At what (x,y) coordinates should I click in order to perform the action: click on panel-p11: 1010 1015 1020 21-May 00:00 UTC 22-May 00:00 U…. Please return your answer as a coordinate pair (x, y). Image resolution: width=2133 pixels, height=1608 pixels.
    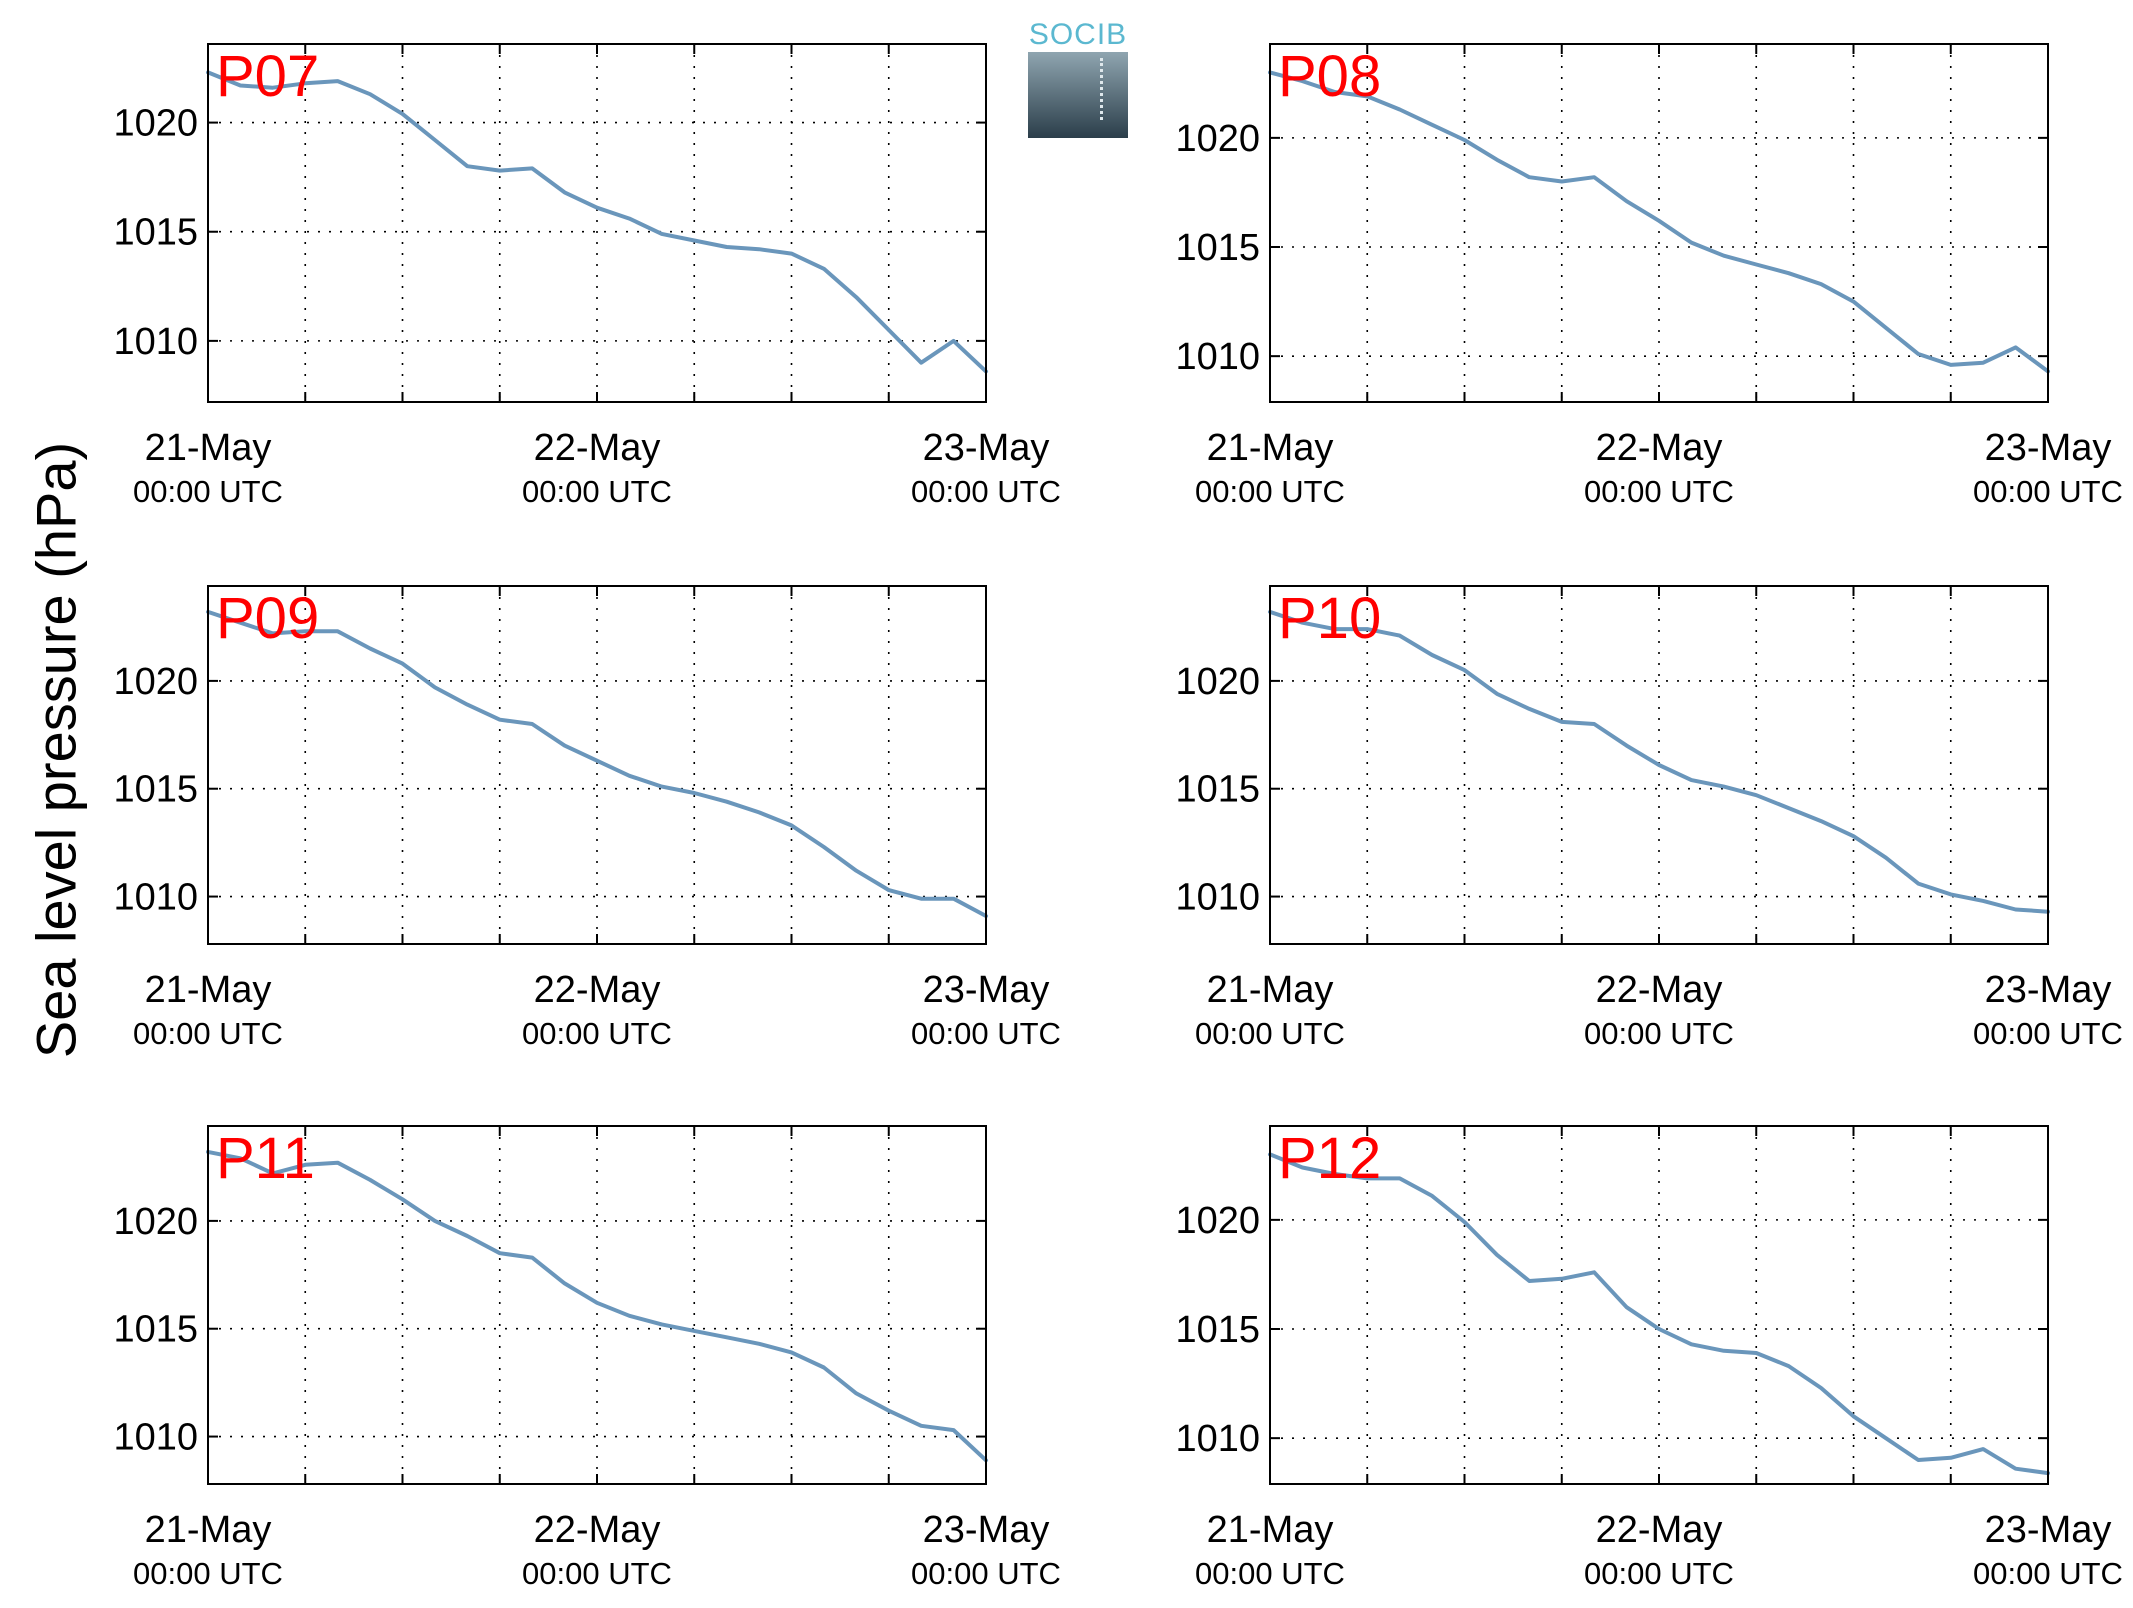
    Looking at the image, I should click on (587, 1358).